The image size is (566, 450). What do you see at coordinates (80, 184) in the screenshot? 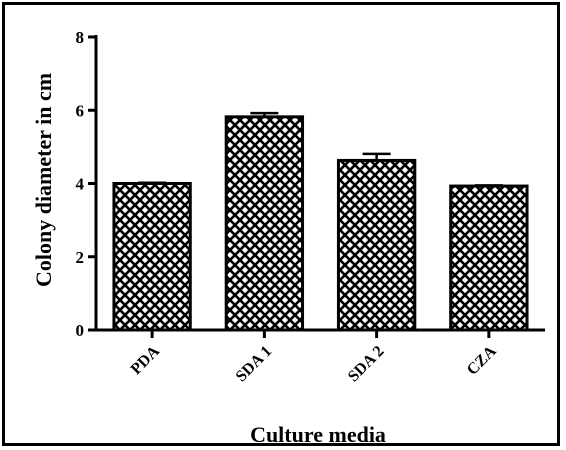
I see `y-tick-label: 4` at bounding box center [80, 184].